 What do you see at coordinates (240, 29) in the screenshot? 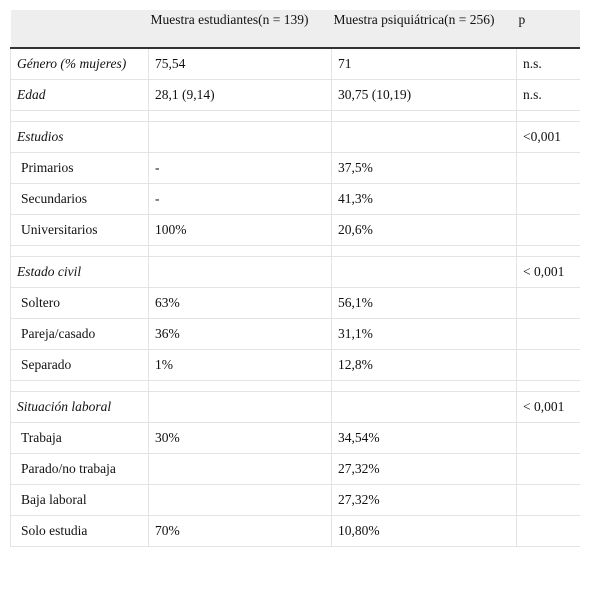
I see `header-cell: Muestra estudiantes(n = 139)` at bounding box center [240, 29].